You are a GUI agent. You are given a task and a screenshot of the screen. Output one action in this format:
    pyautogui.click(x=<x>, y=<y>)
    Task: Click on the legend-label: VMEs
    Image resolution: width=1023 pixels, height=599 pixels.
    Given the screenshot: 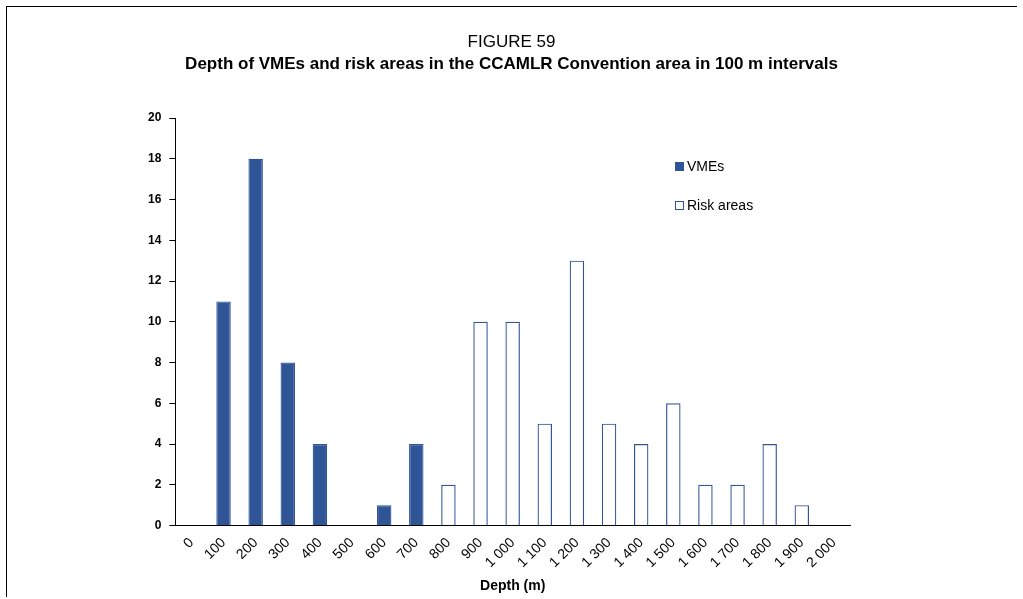 What is the action you would take?
    pyautogui.click(x=706, y=166)
    